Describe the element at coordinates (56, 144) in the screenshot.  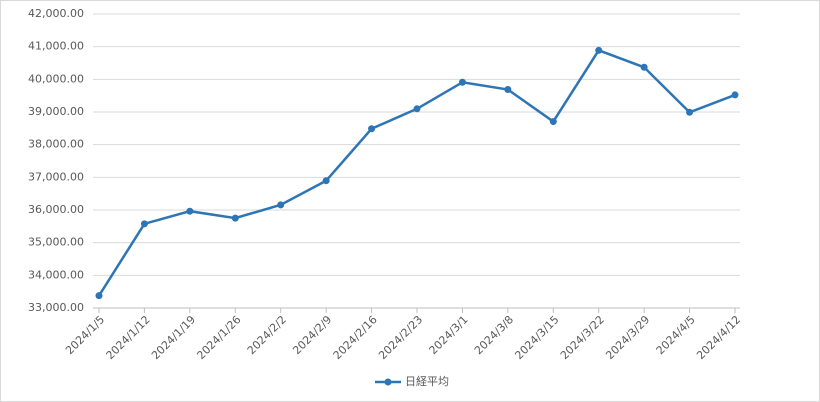
I see `y-tick-label: 38,000.00` at that location.